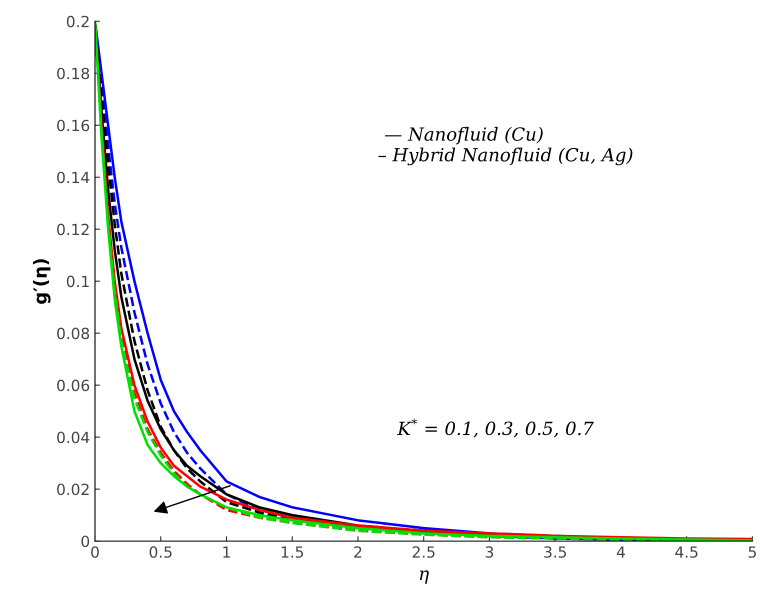  I want to click on x-tick-label: 5, so click(752, 552).